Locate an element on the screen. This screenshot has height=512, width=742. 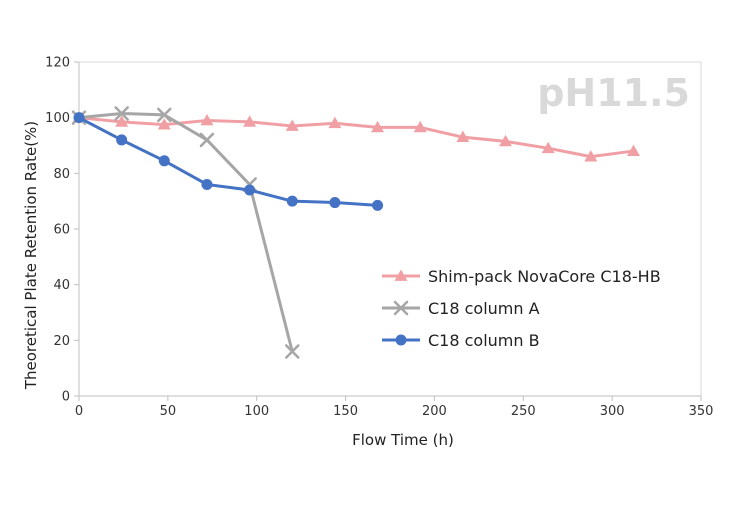
legend-label: C18 column B is located at coordinates (484, 340).